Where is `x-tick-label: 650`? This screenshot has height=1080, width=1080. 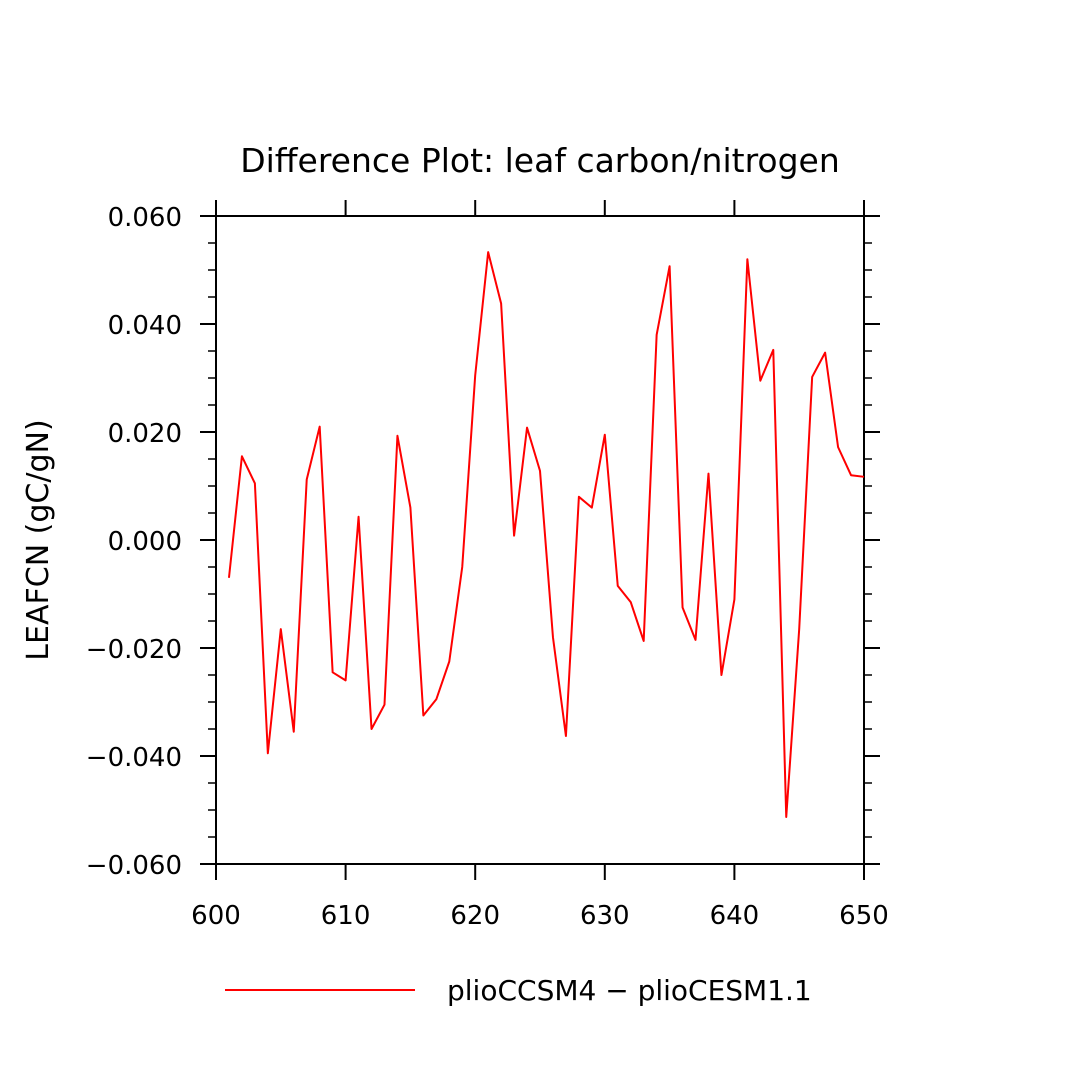
x-tick-label: 650 is located at coordinates (864, 916).